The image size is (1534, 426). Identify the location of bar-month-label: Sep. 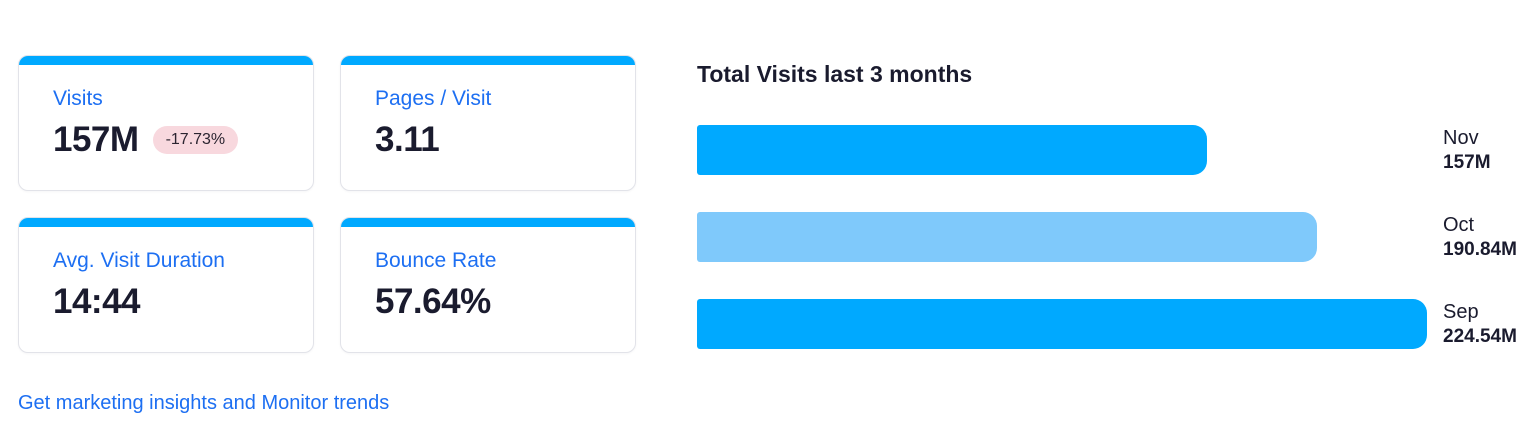
(1461, 311).